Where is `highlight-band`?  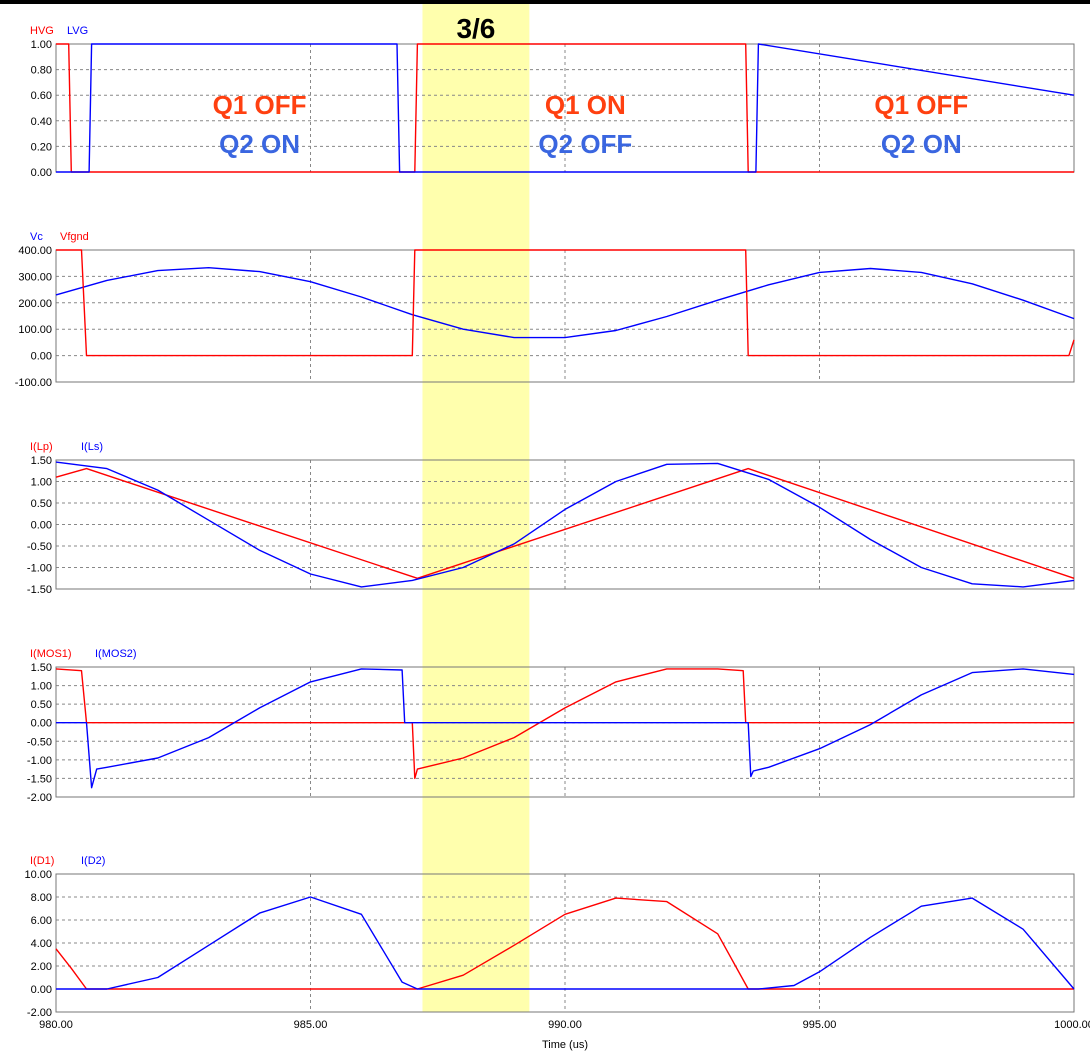 highlight-band is located at coordinates (476, 508).